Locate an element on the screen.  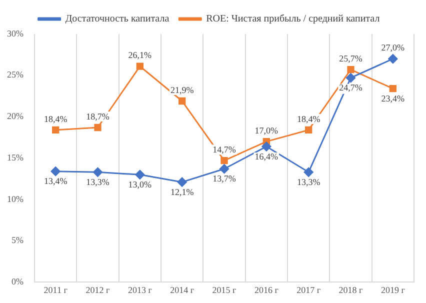
x-tick-label: 2018 г is located at coordinates (351, 289).